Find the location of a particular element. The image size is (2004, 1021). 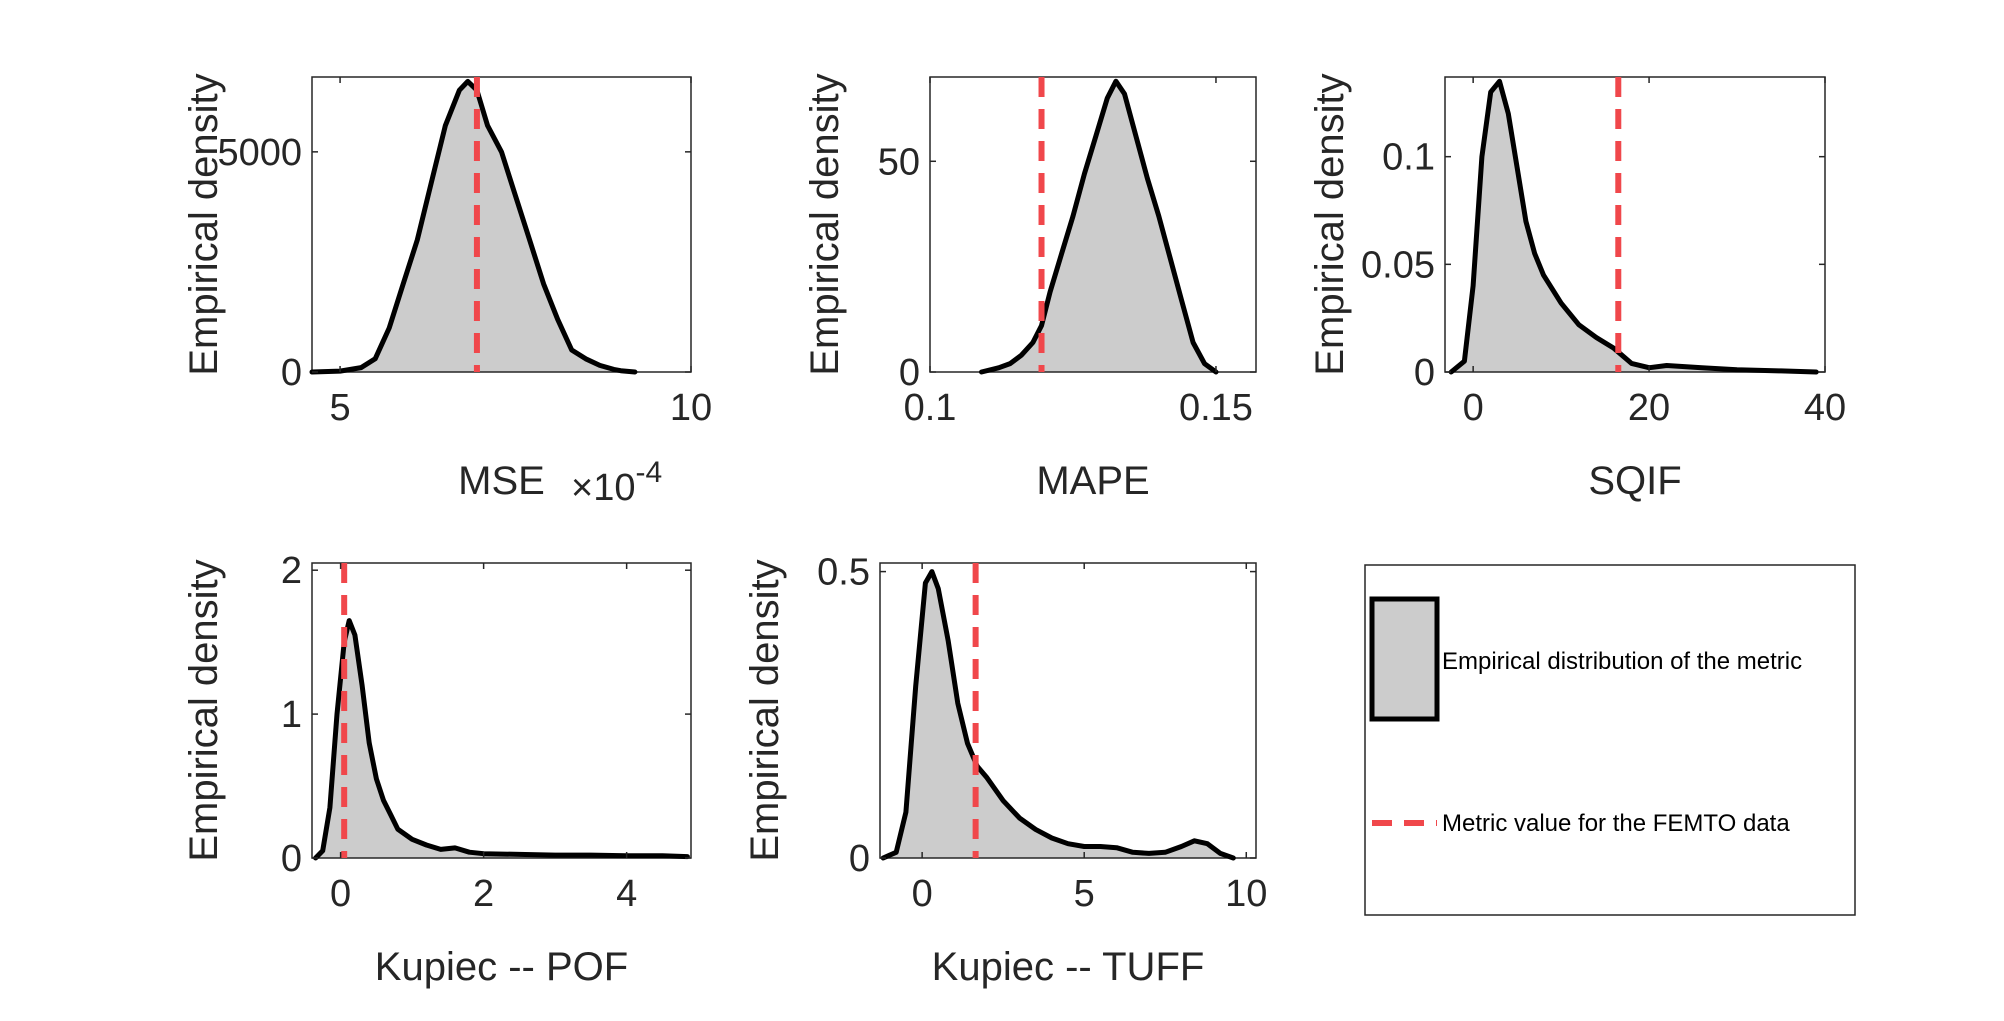

subplot-1: 5 10 0 5000 MSE Empirical density ×10⁻⁴ is located at coordinates (447, 291).